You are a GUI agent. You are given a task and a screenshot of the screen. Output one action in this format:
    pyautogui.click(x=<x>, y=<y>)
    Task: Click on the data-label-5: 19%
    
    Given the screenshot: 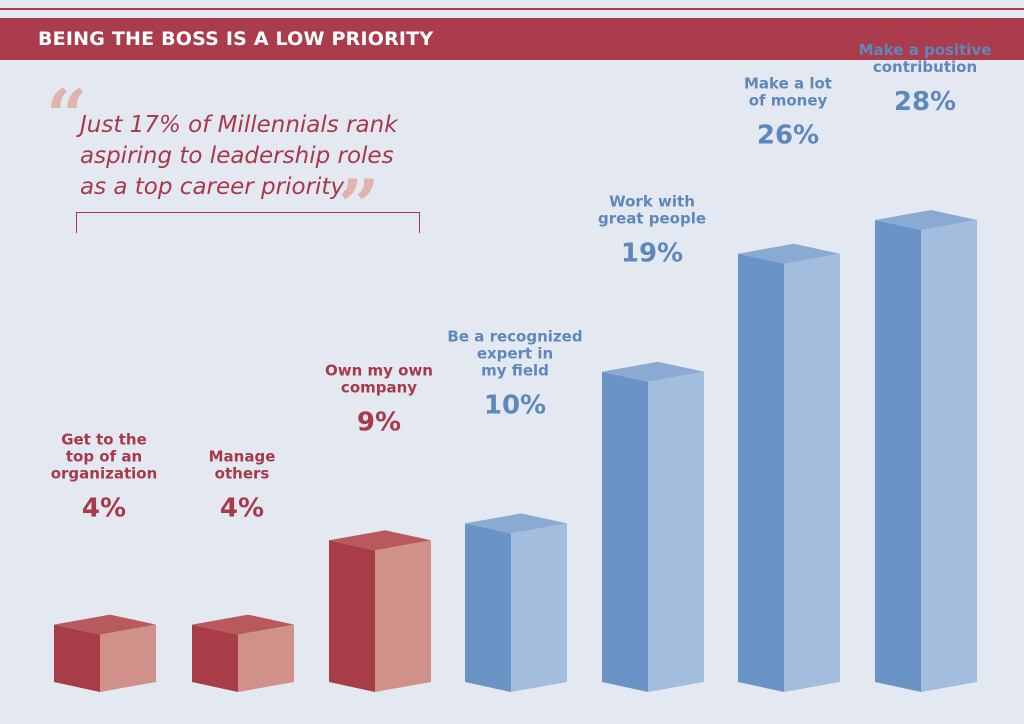 What is the action you would take?
    pyautogui.click(x=652, y=254)
    